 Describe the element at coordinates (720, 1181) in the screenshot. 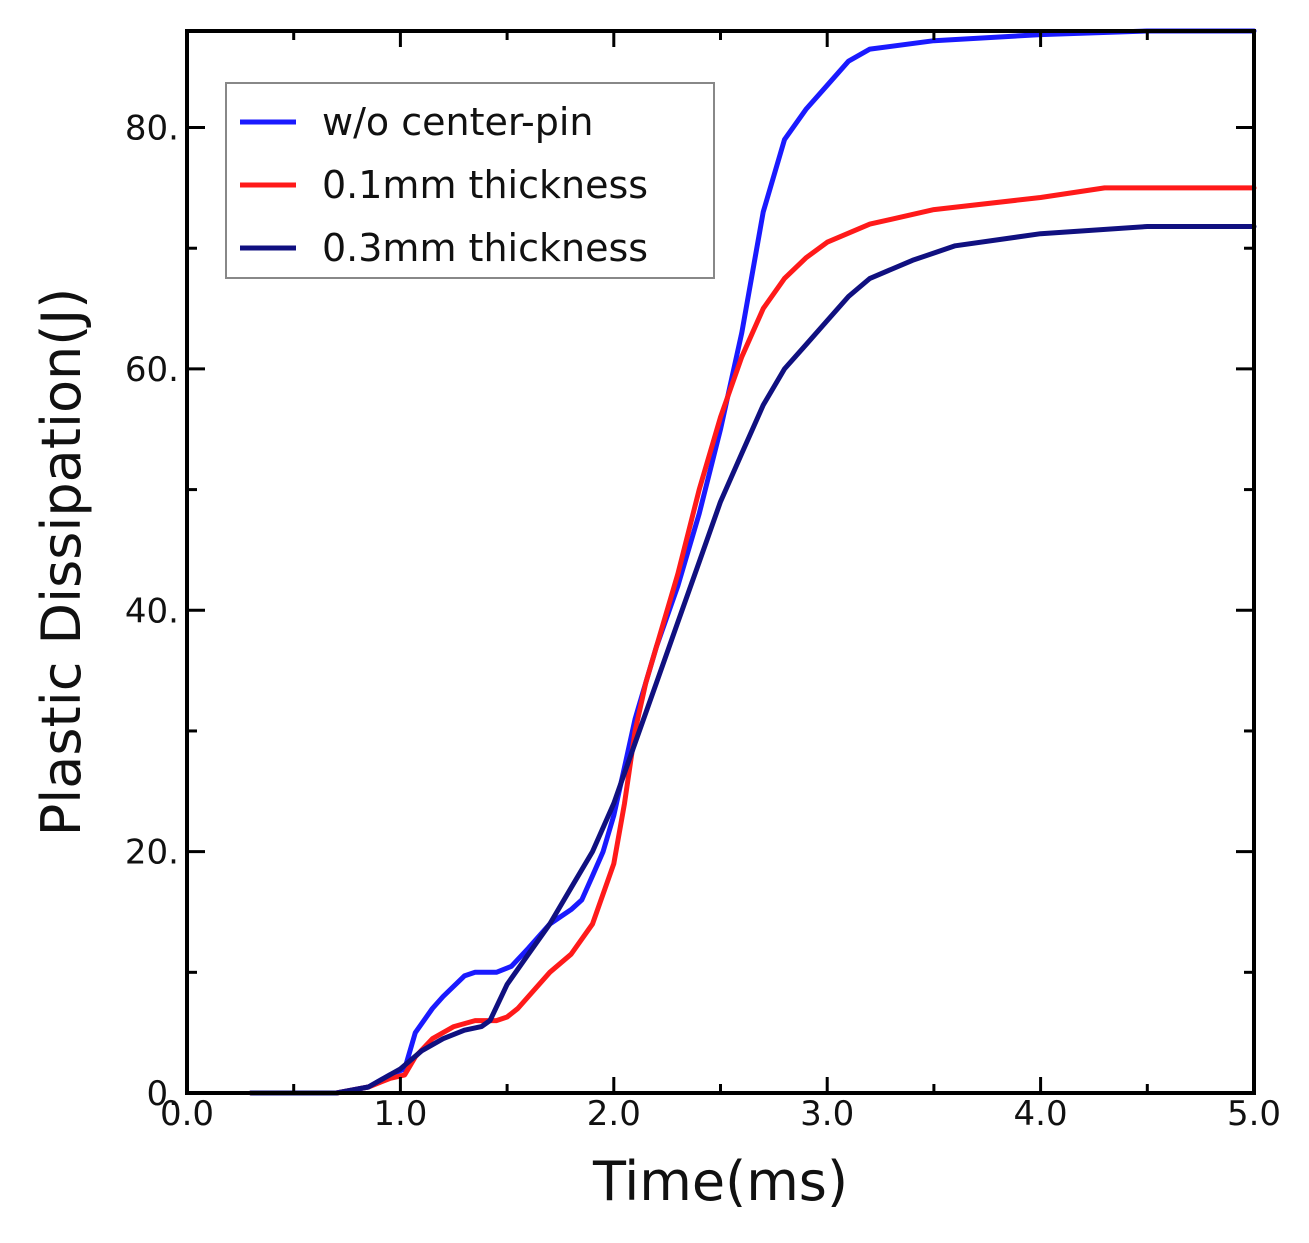

I see `x-axis-title: Time(ms)` at that location.